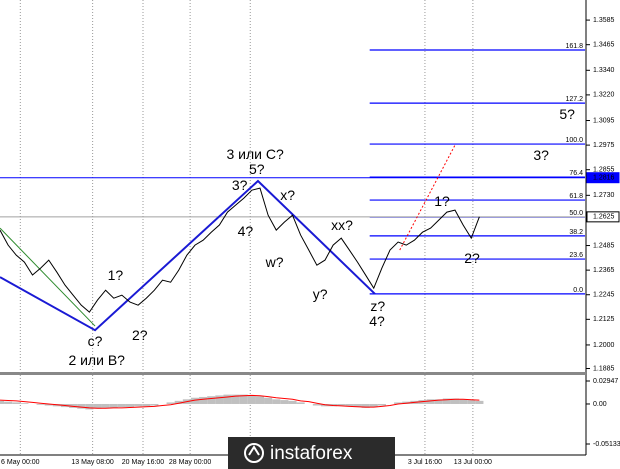 This screenshot has height=469, width=620. Describe the element at coordinates (600, 404) in the screenshot. I see `y-tick-label: 0.00` at that location.